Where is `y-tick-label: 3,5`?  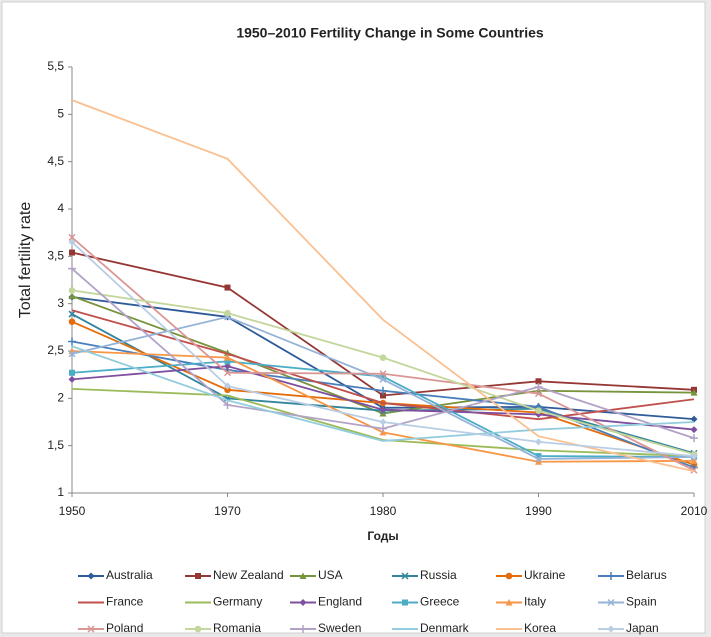
y-tick-label: 3,5 is located at coordinates (55, 256).